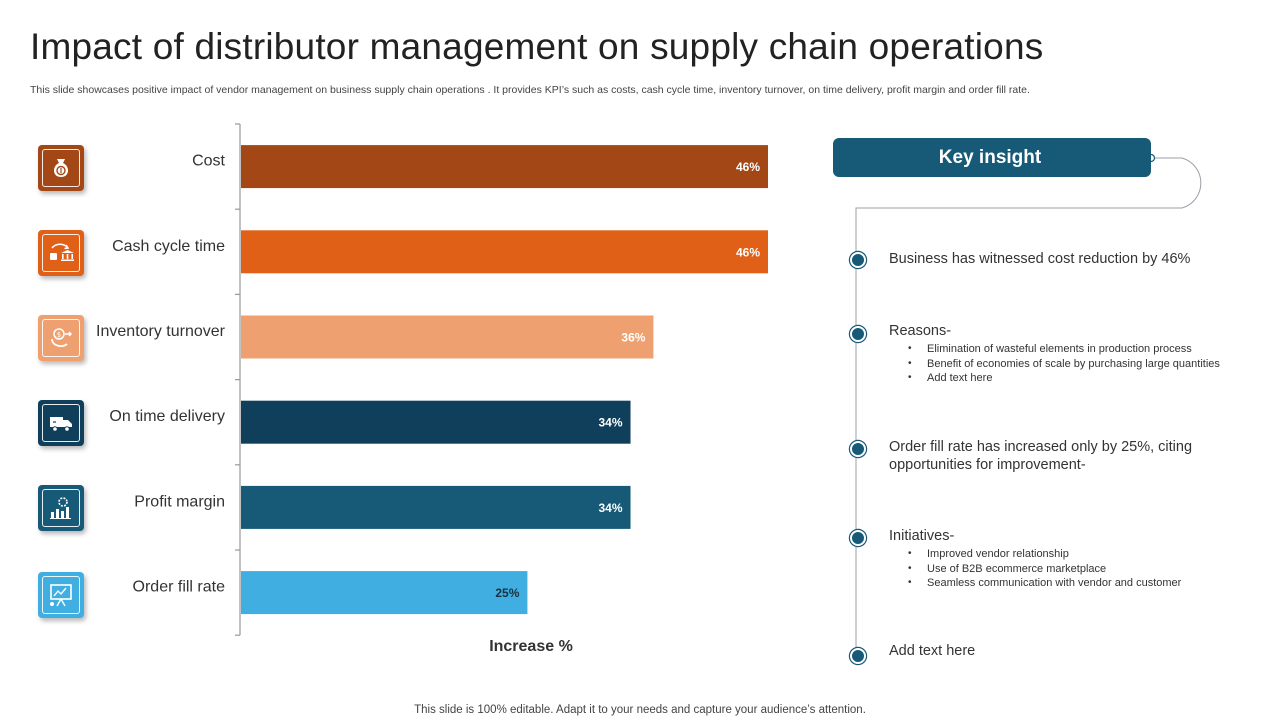 This screenshot has width=1280, height=720. Describe the element at coordinates (992, 157) in the screenshot. I see `key-insight-header: Key insight` at that location.